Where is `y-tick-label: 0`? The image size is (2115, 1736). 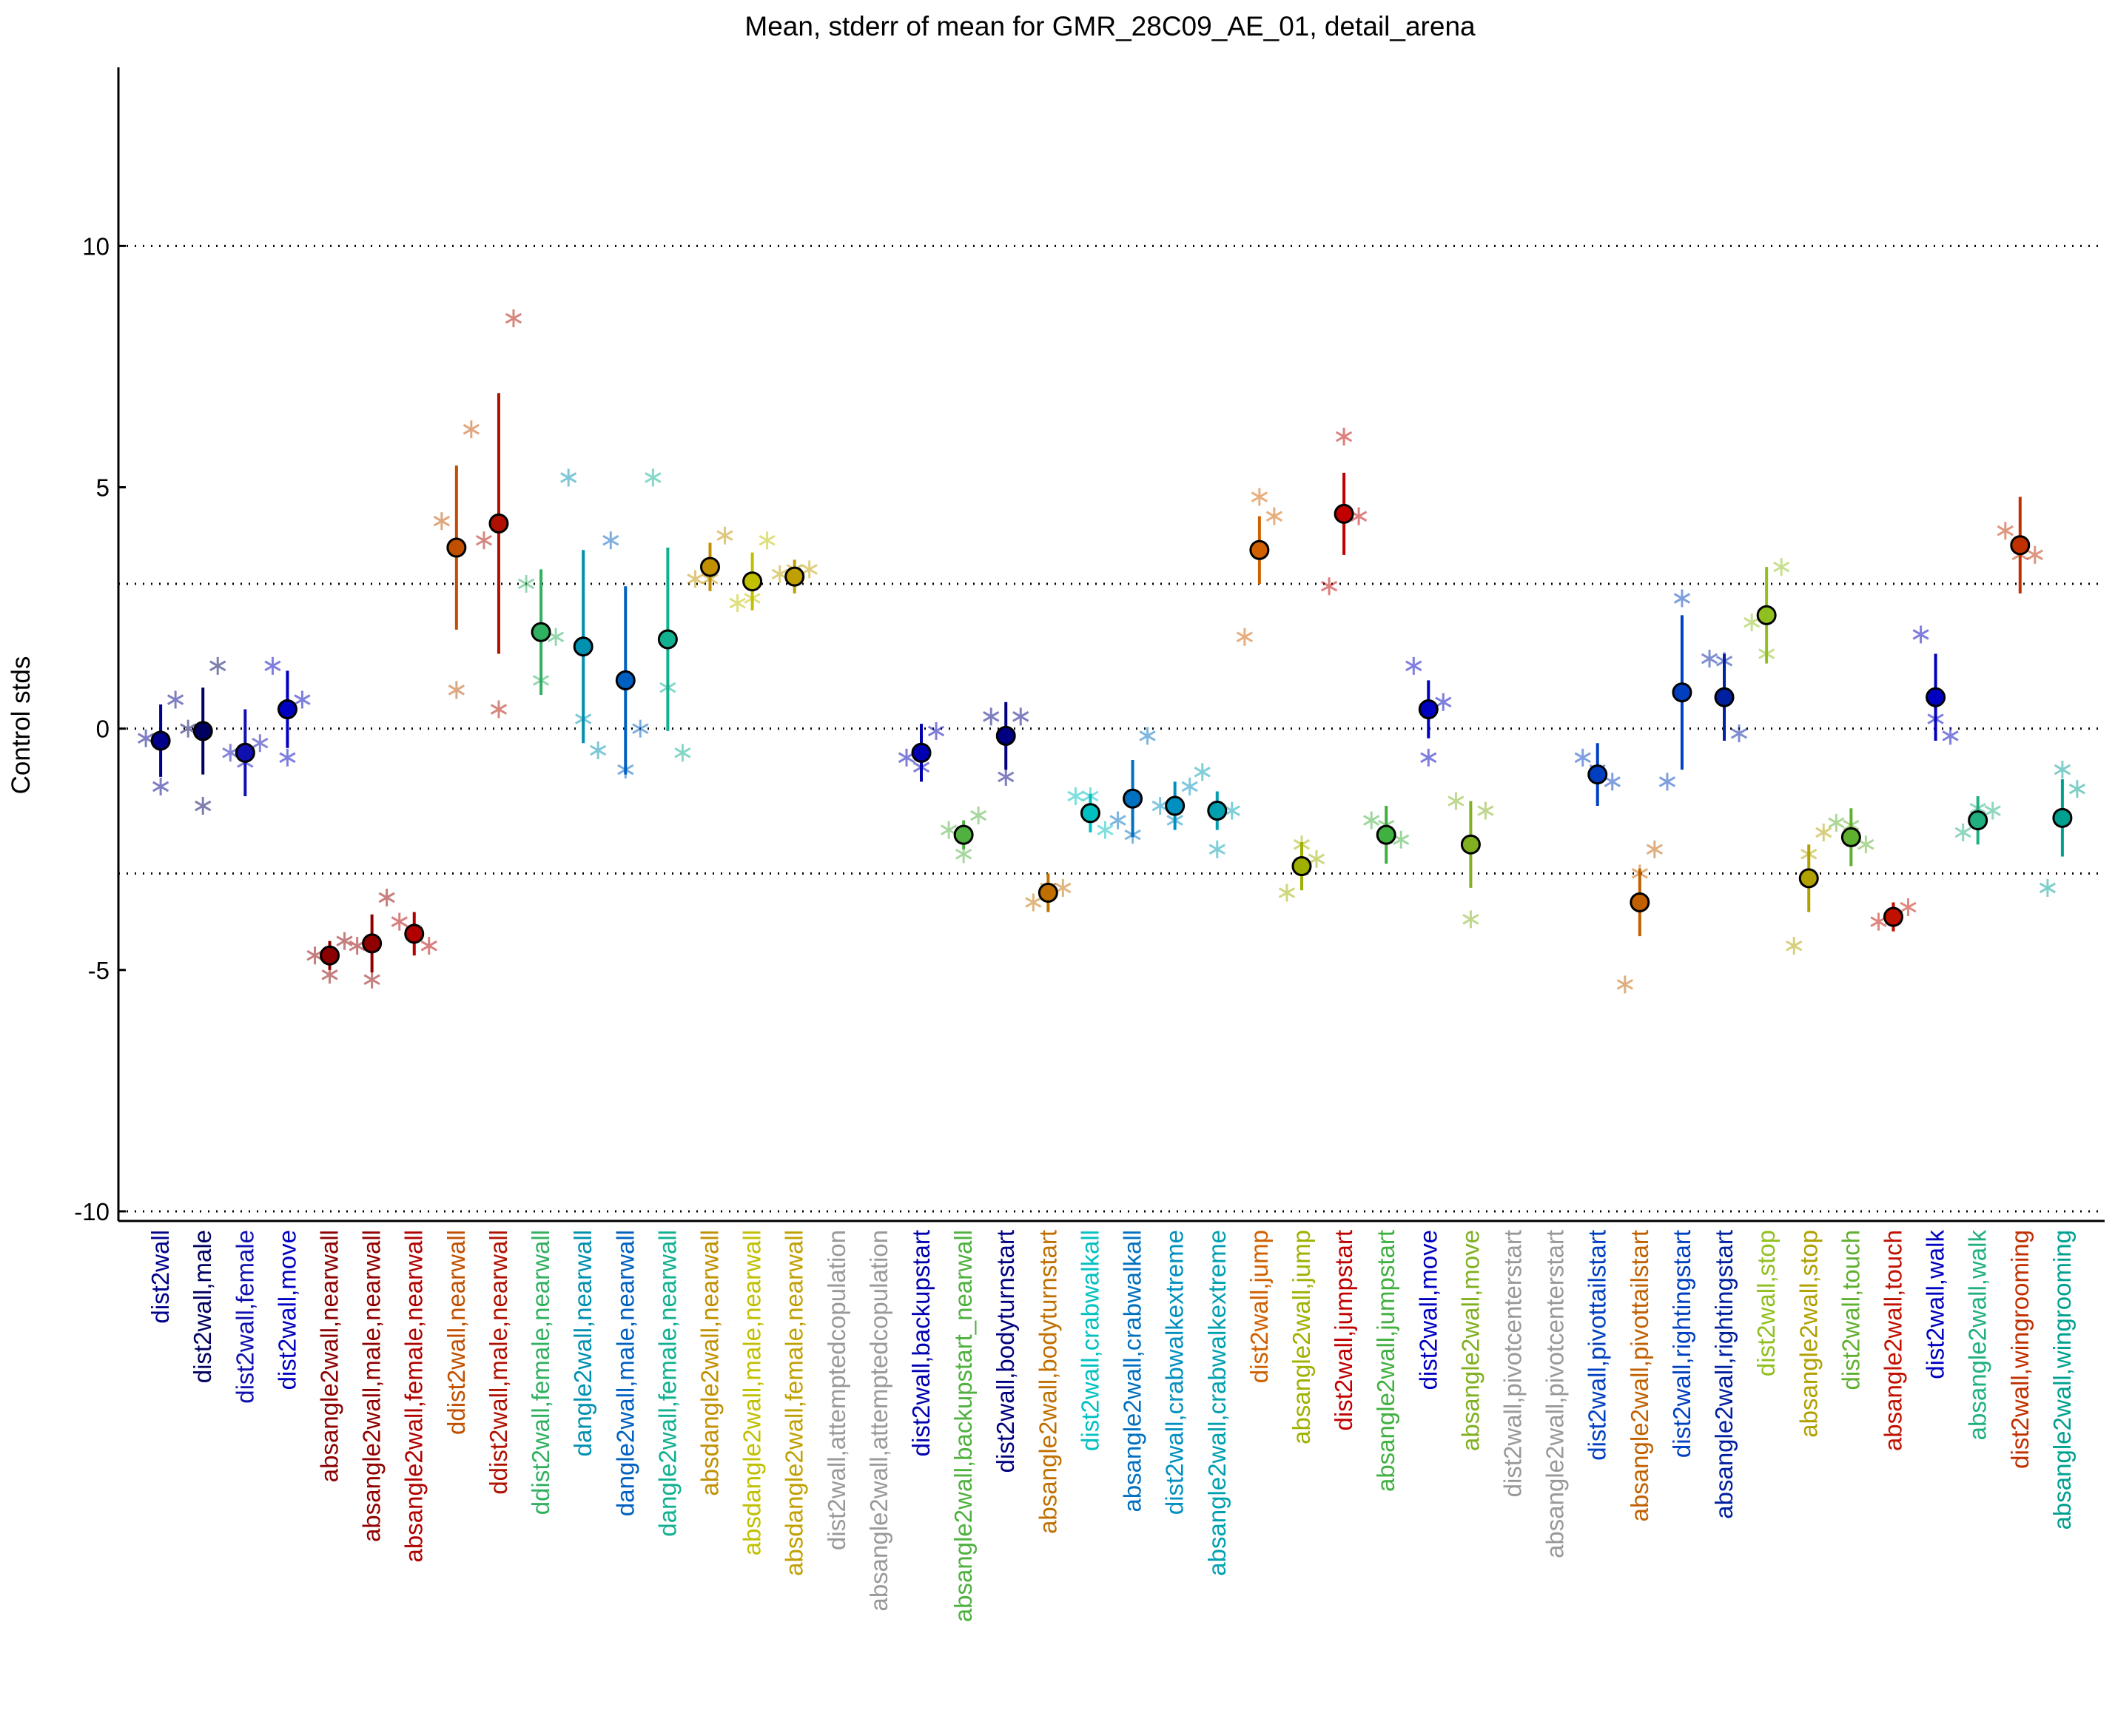 y-tick-label: 0 is located at coordinates (103, 729).